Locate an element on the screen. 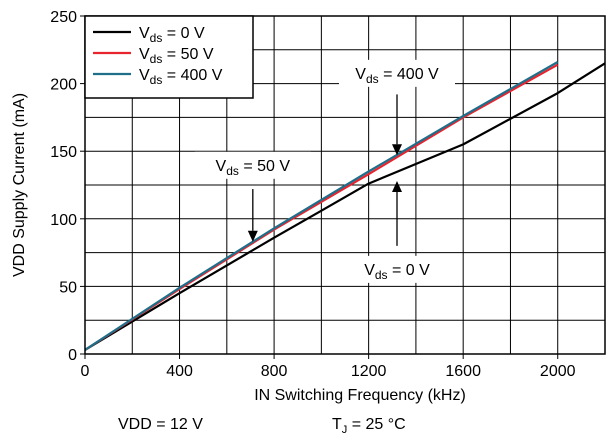  y-tick-label: 50 is located at coordinates (68, 287).